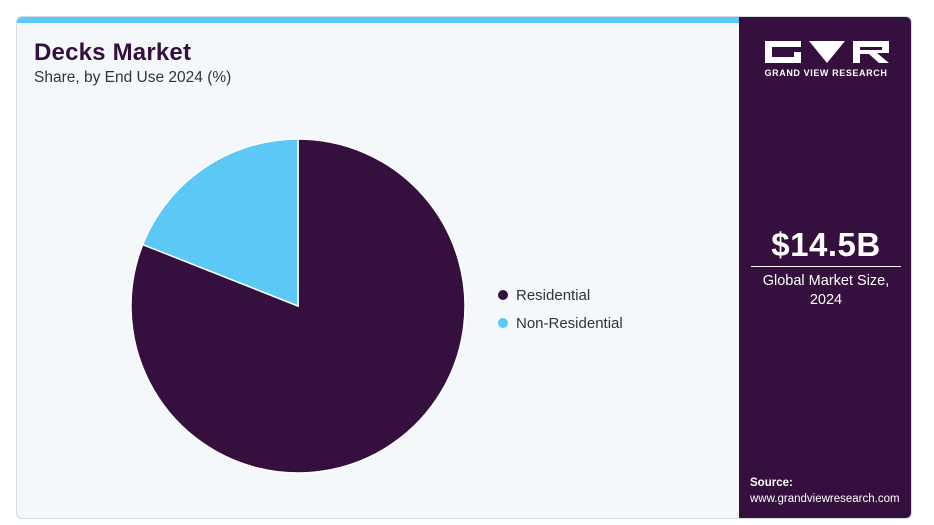 The width and height of the screenshot is (934, 525). What do you see at coordinates (553, 295) in the screenshot?
I see `legend-label-residential: Residential` at bounding box center [553, 295].